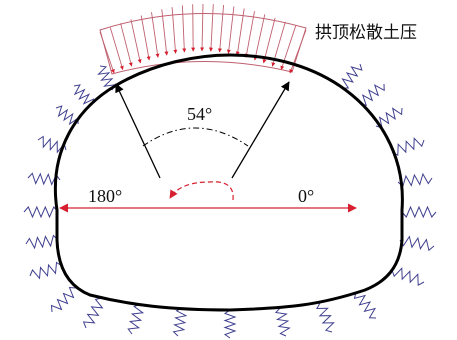 The width and height of the screenshot is (457, 340). I want to click on title-label: 拱顶松散土压, so click(366, 33).